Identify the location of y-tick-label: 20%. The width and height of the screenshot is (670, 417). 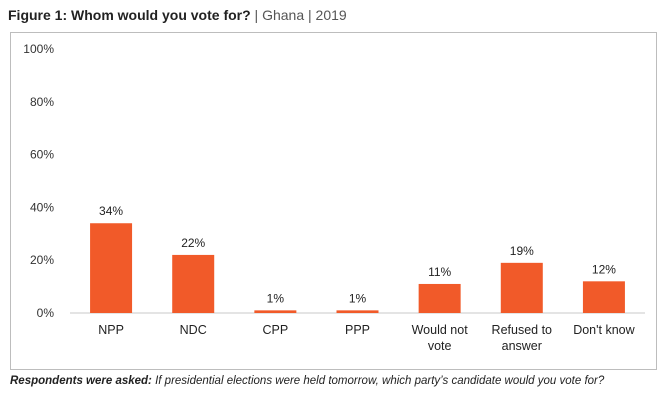
(42, 260).